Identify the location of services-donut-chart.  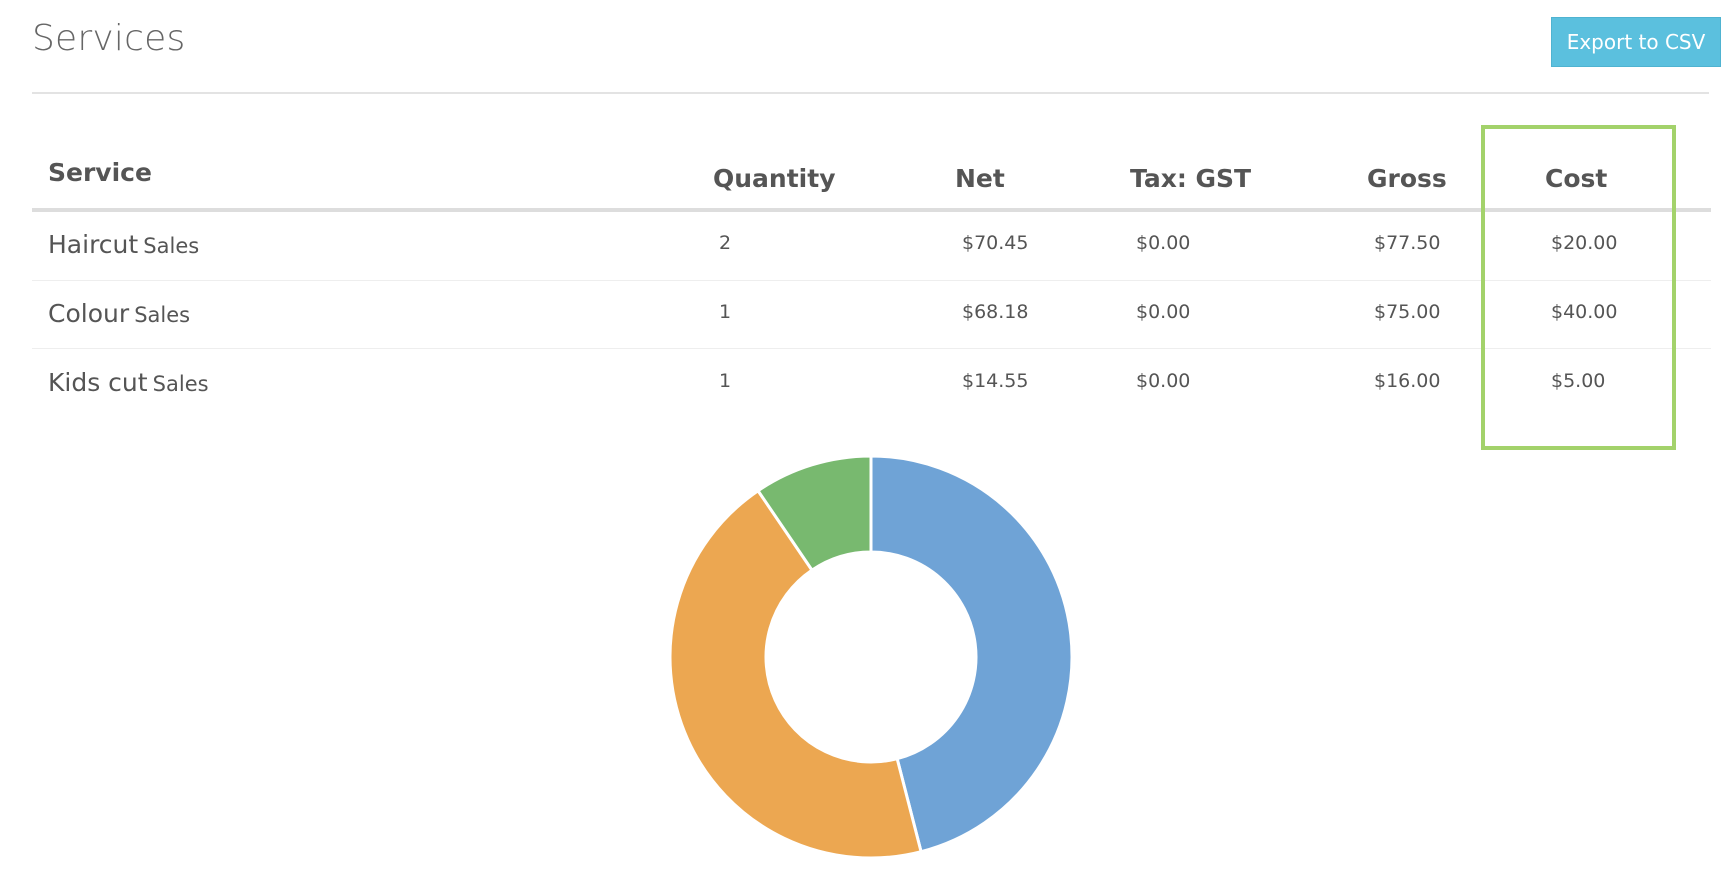
(871, 657).